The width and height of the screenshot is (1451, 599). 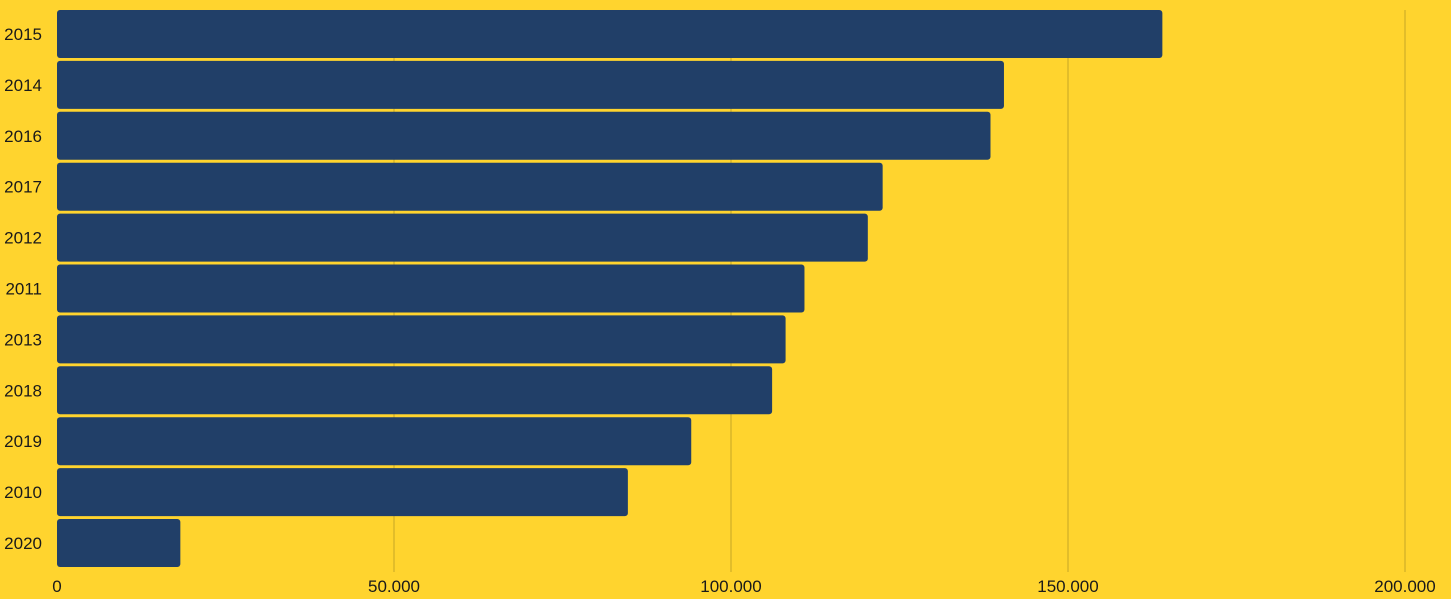 I want to click on category-label: 2017, so click(x=23, y=187).